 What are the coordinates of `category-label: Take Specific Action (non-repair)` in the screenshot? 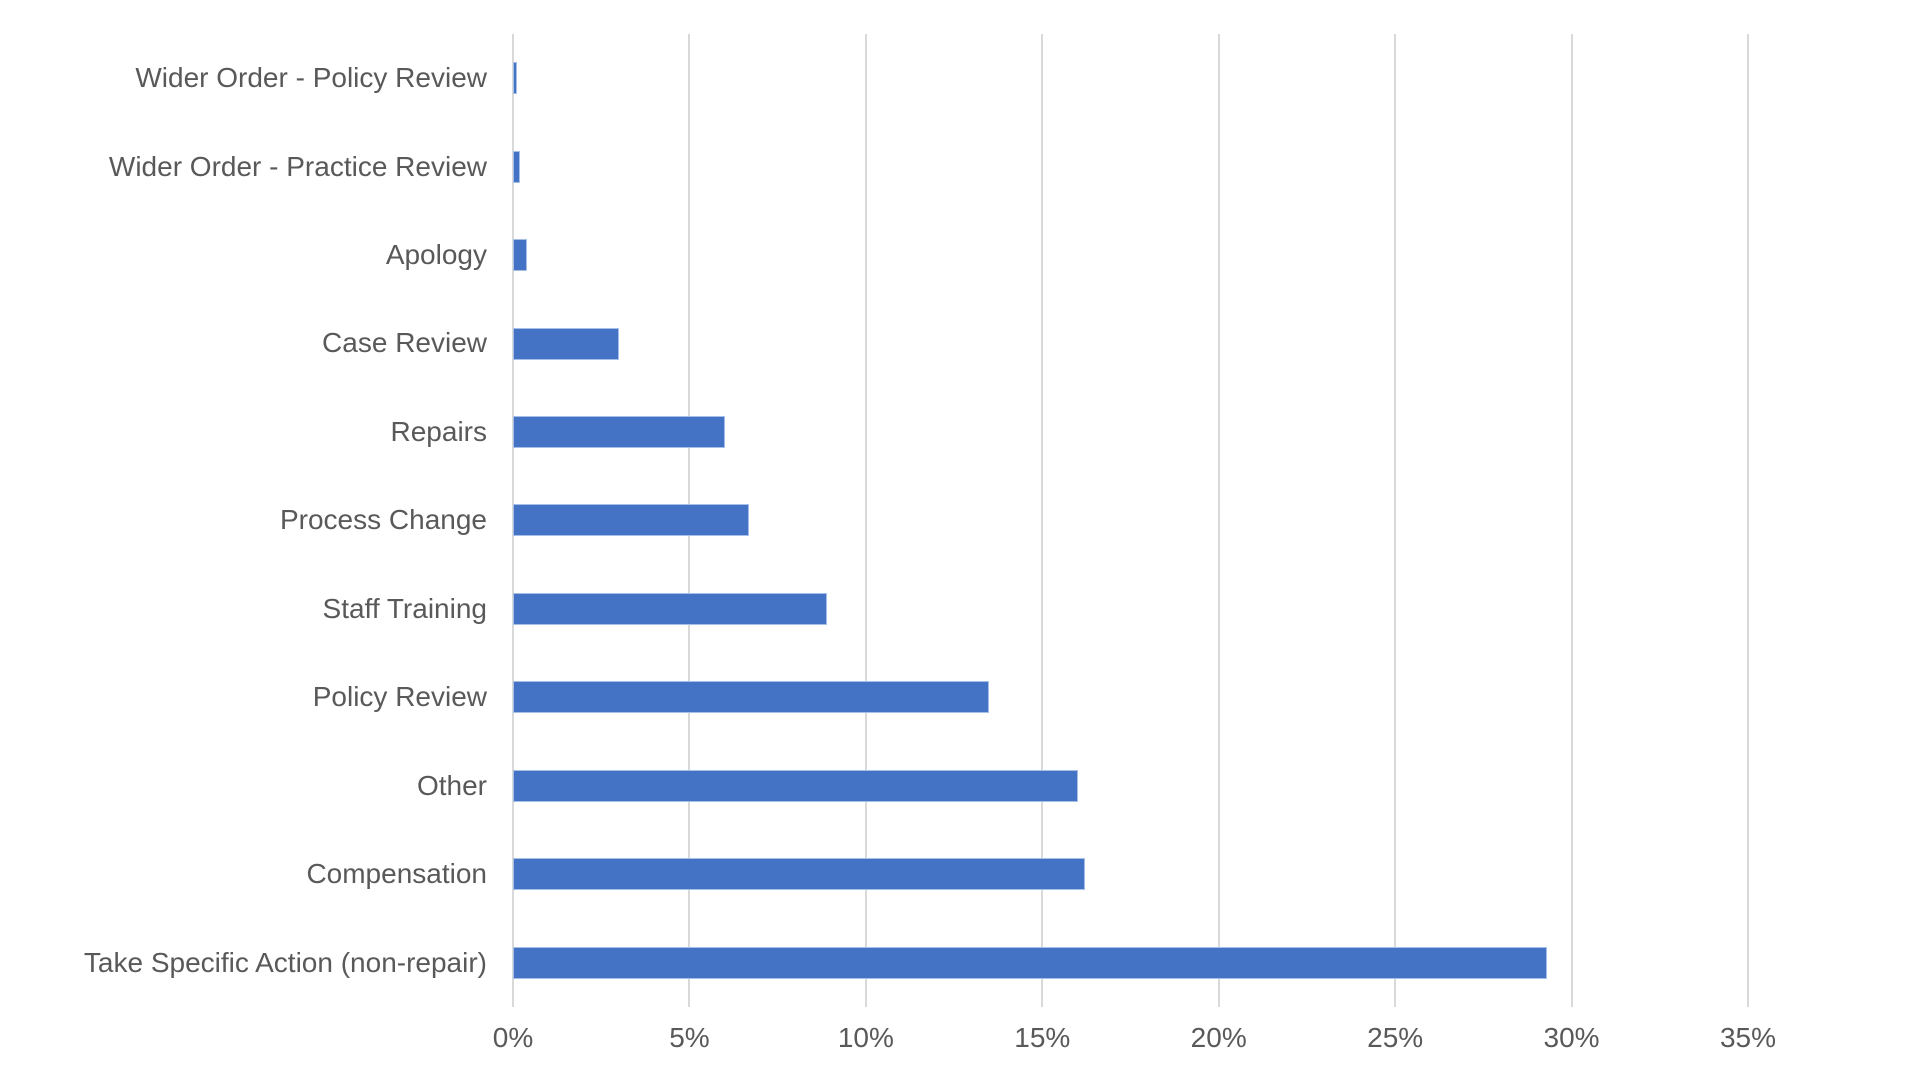 It's located at (285, 962).